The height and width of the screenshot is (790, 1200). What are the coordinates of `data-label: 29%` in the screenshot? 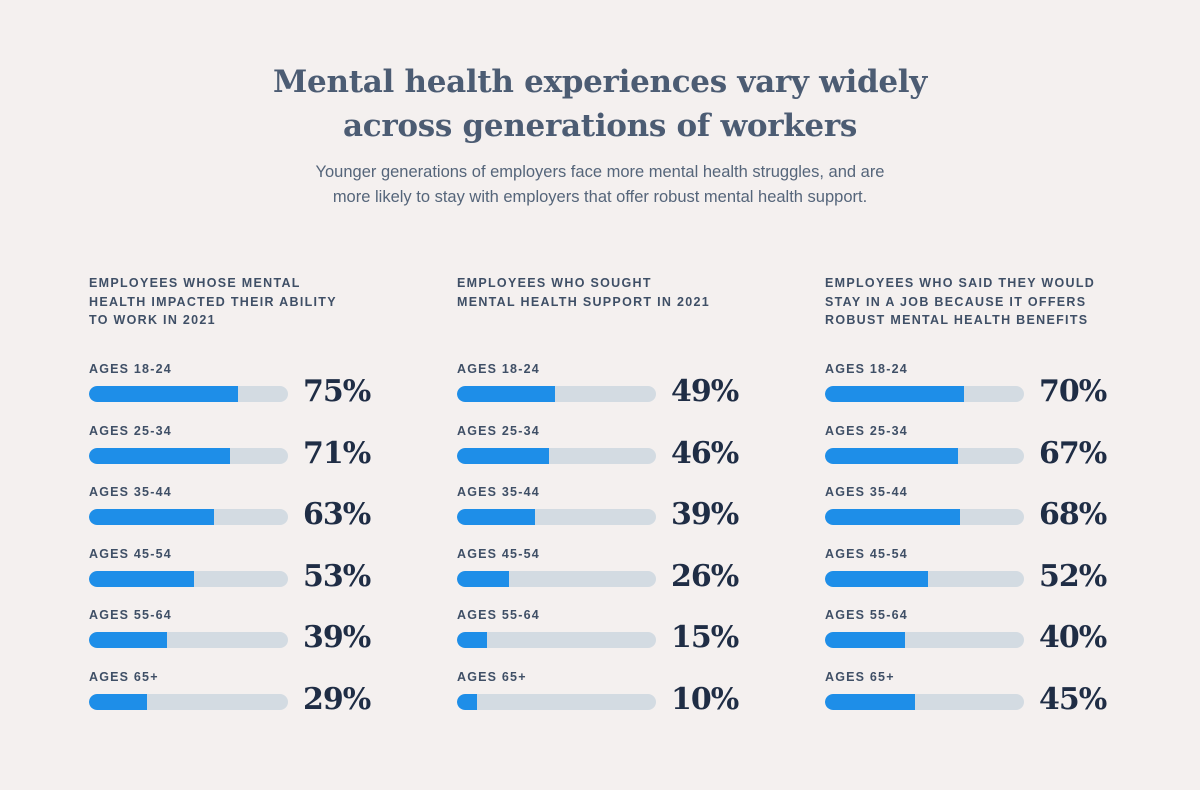 It's located at (337, 699).